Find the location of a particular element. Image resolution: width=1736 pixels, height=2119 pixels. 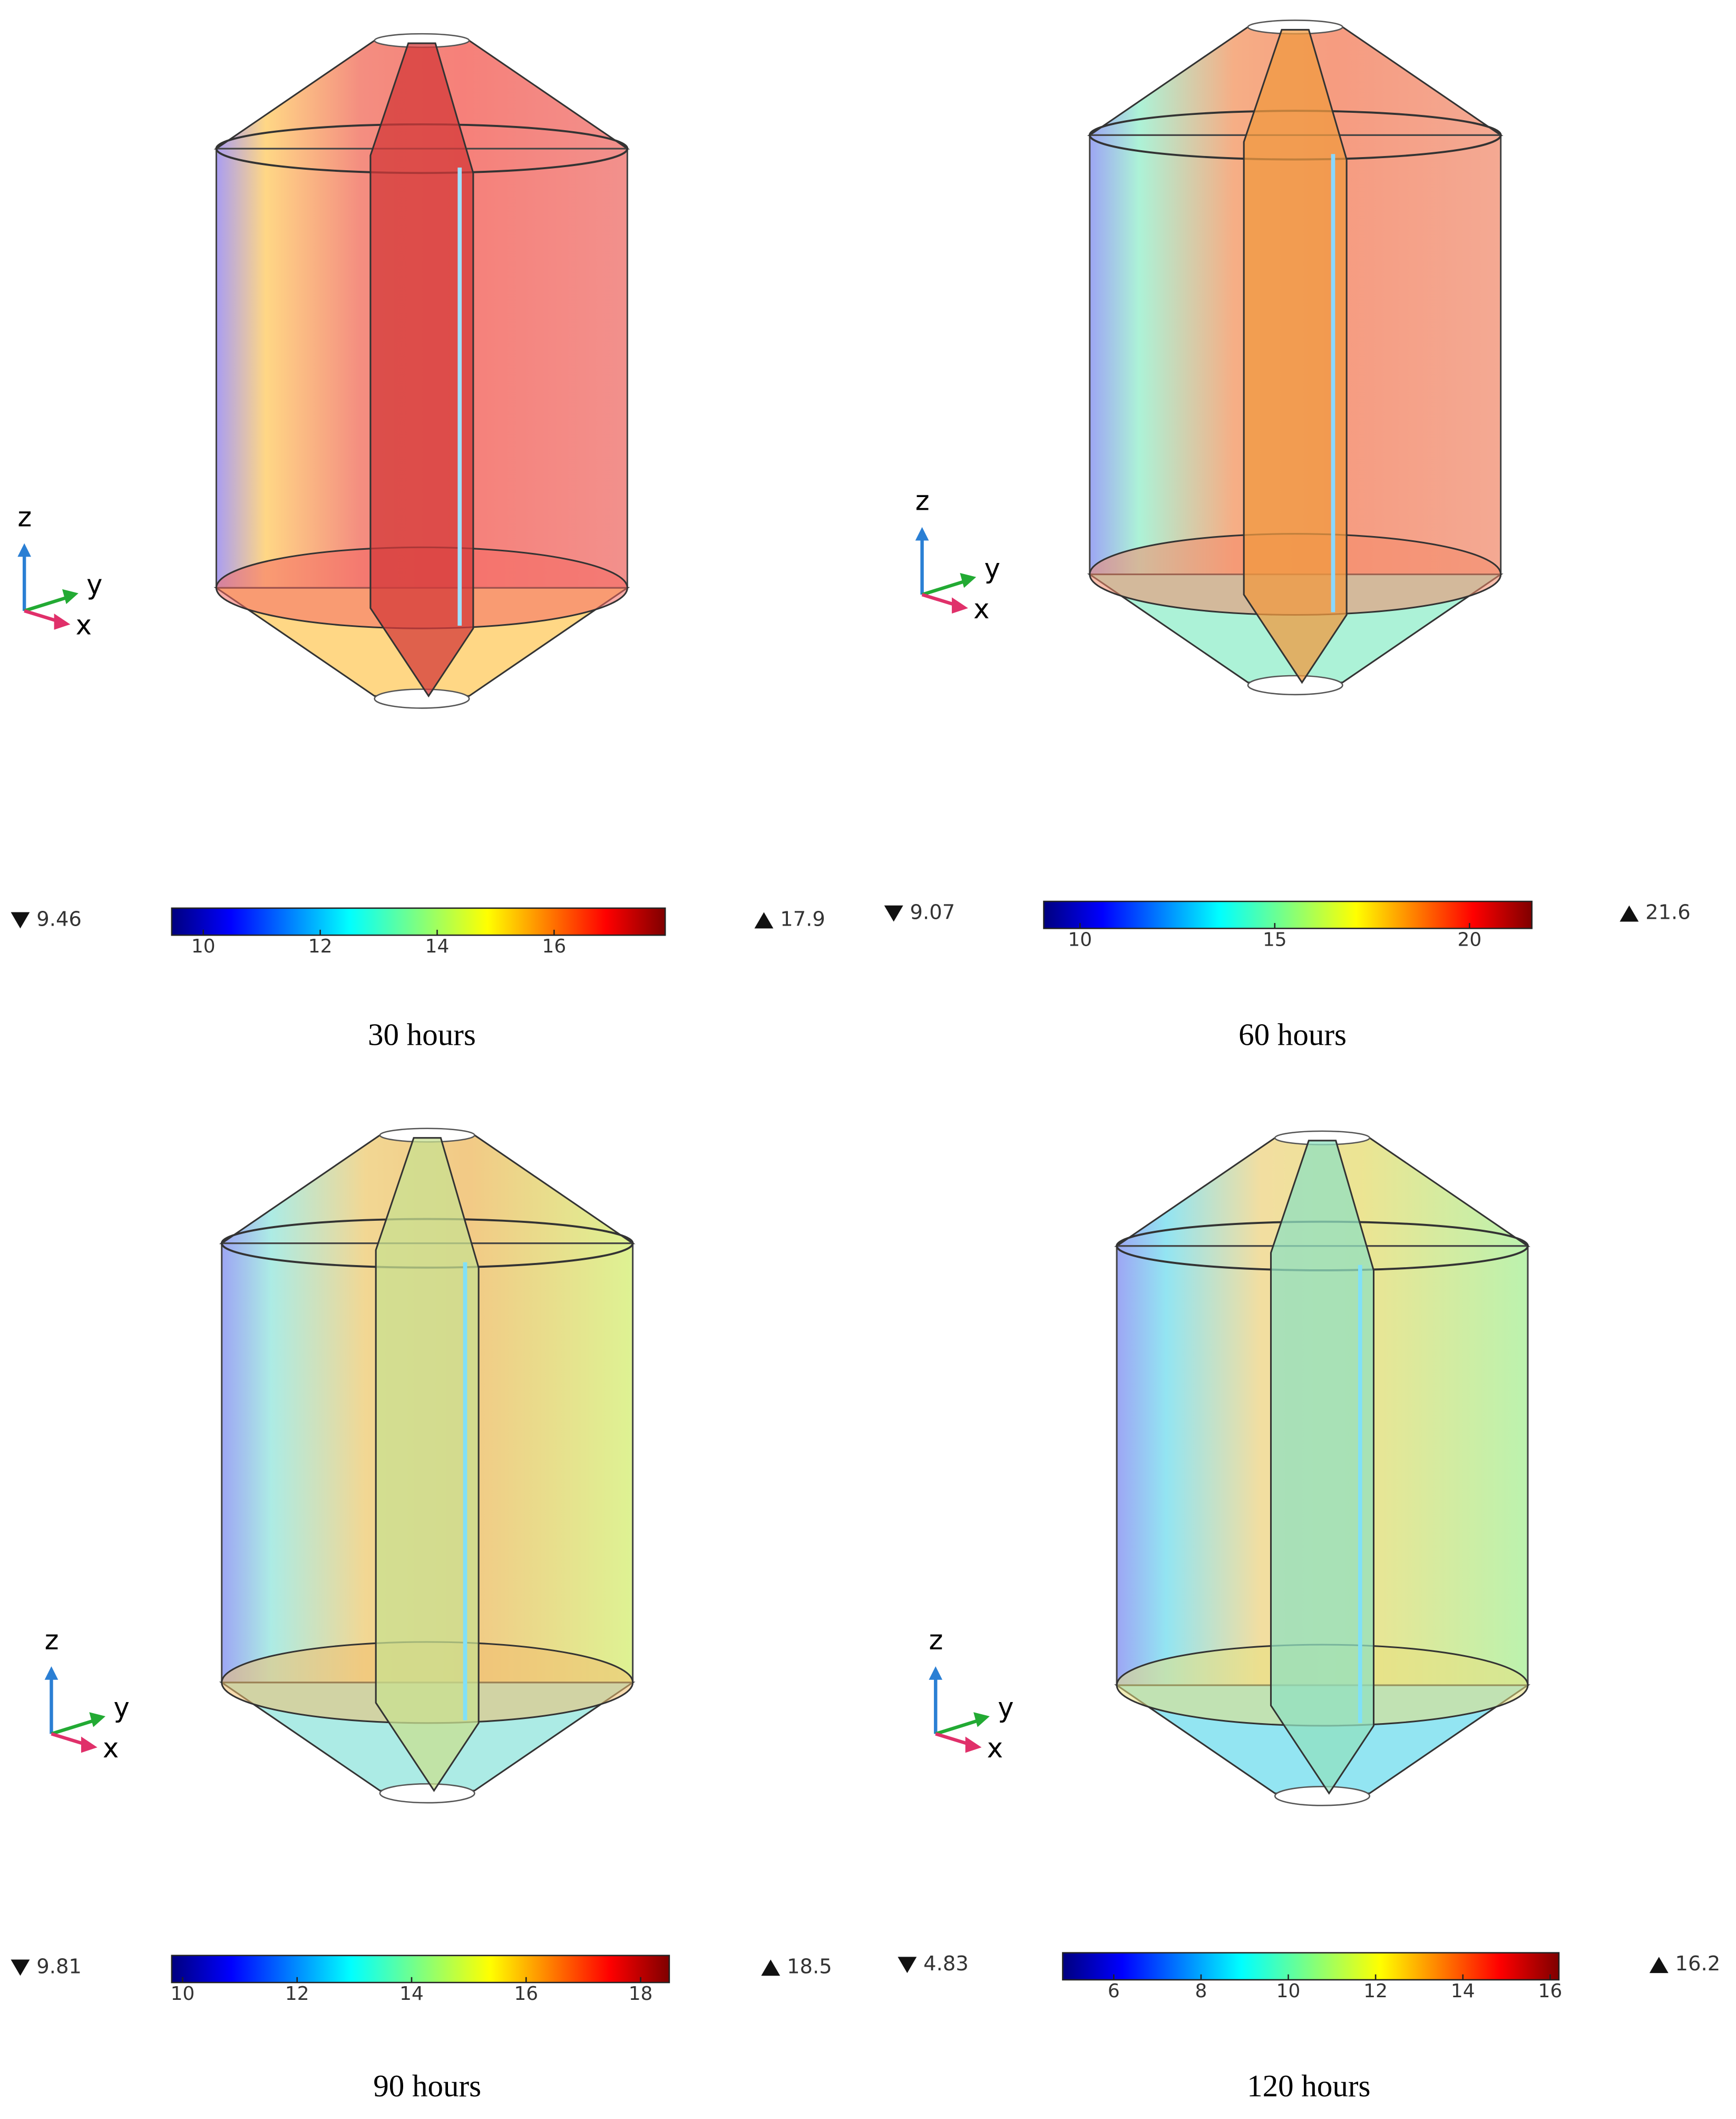

caption: 120 hours is located at coordinates (1308, 2085).